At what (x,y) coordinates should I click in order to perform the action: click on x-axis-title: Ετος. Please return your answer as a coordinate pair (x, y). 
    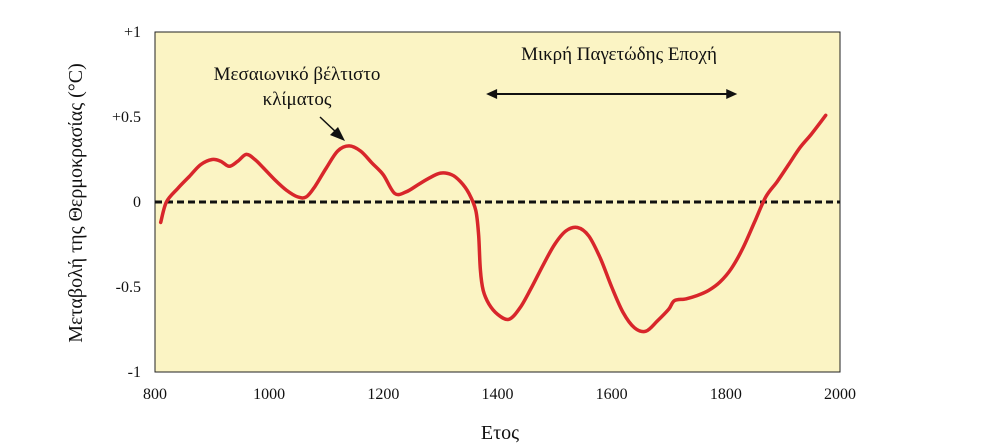
    Looking at the image, I should click on (500, 433).